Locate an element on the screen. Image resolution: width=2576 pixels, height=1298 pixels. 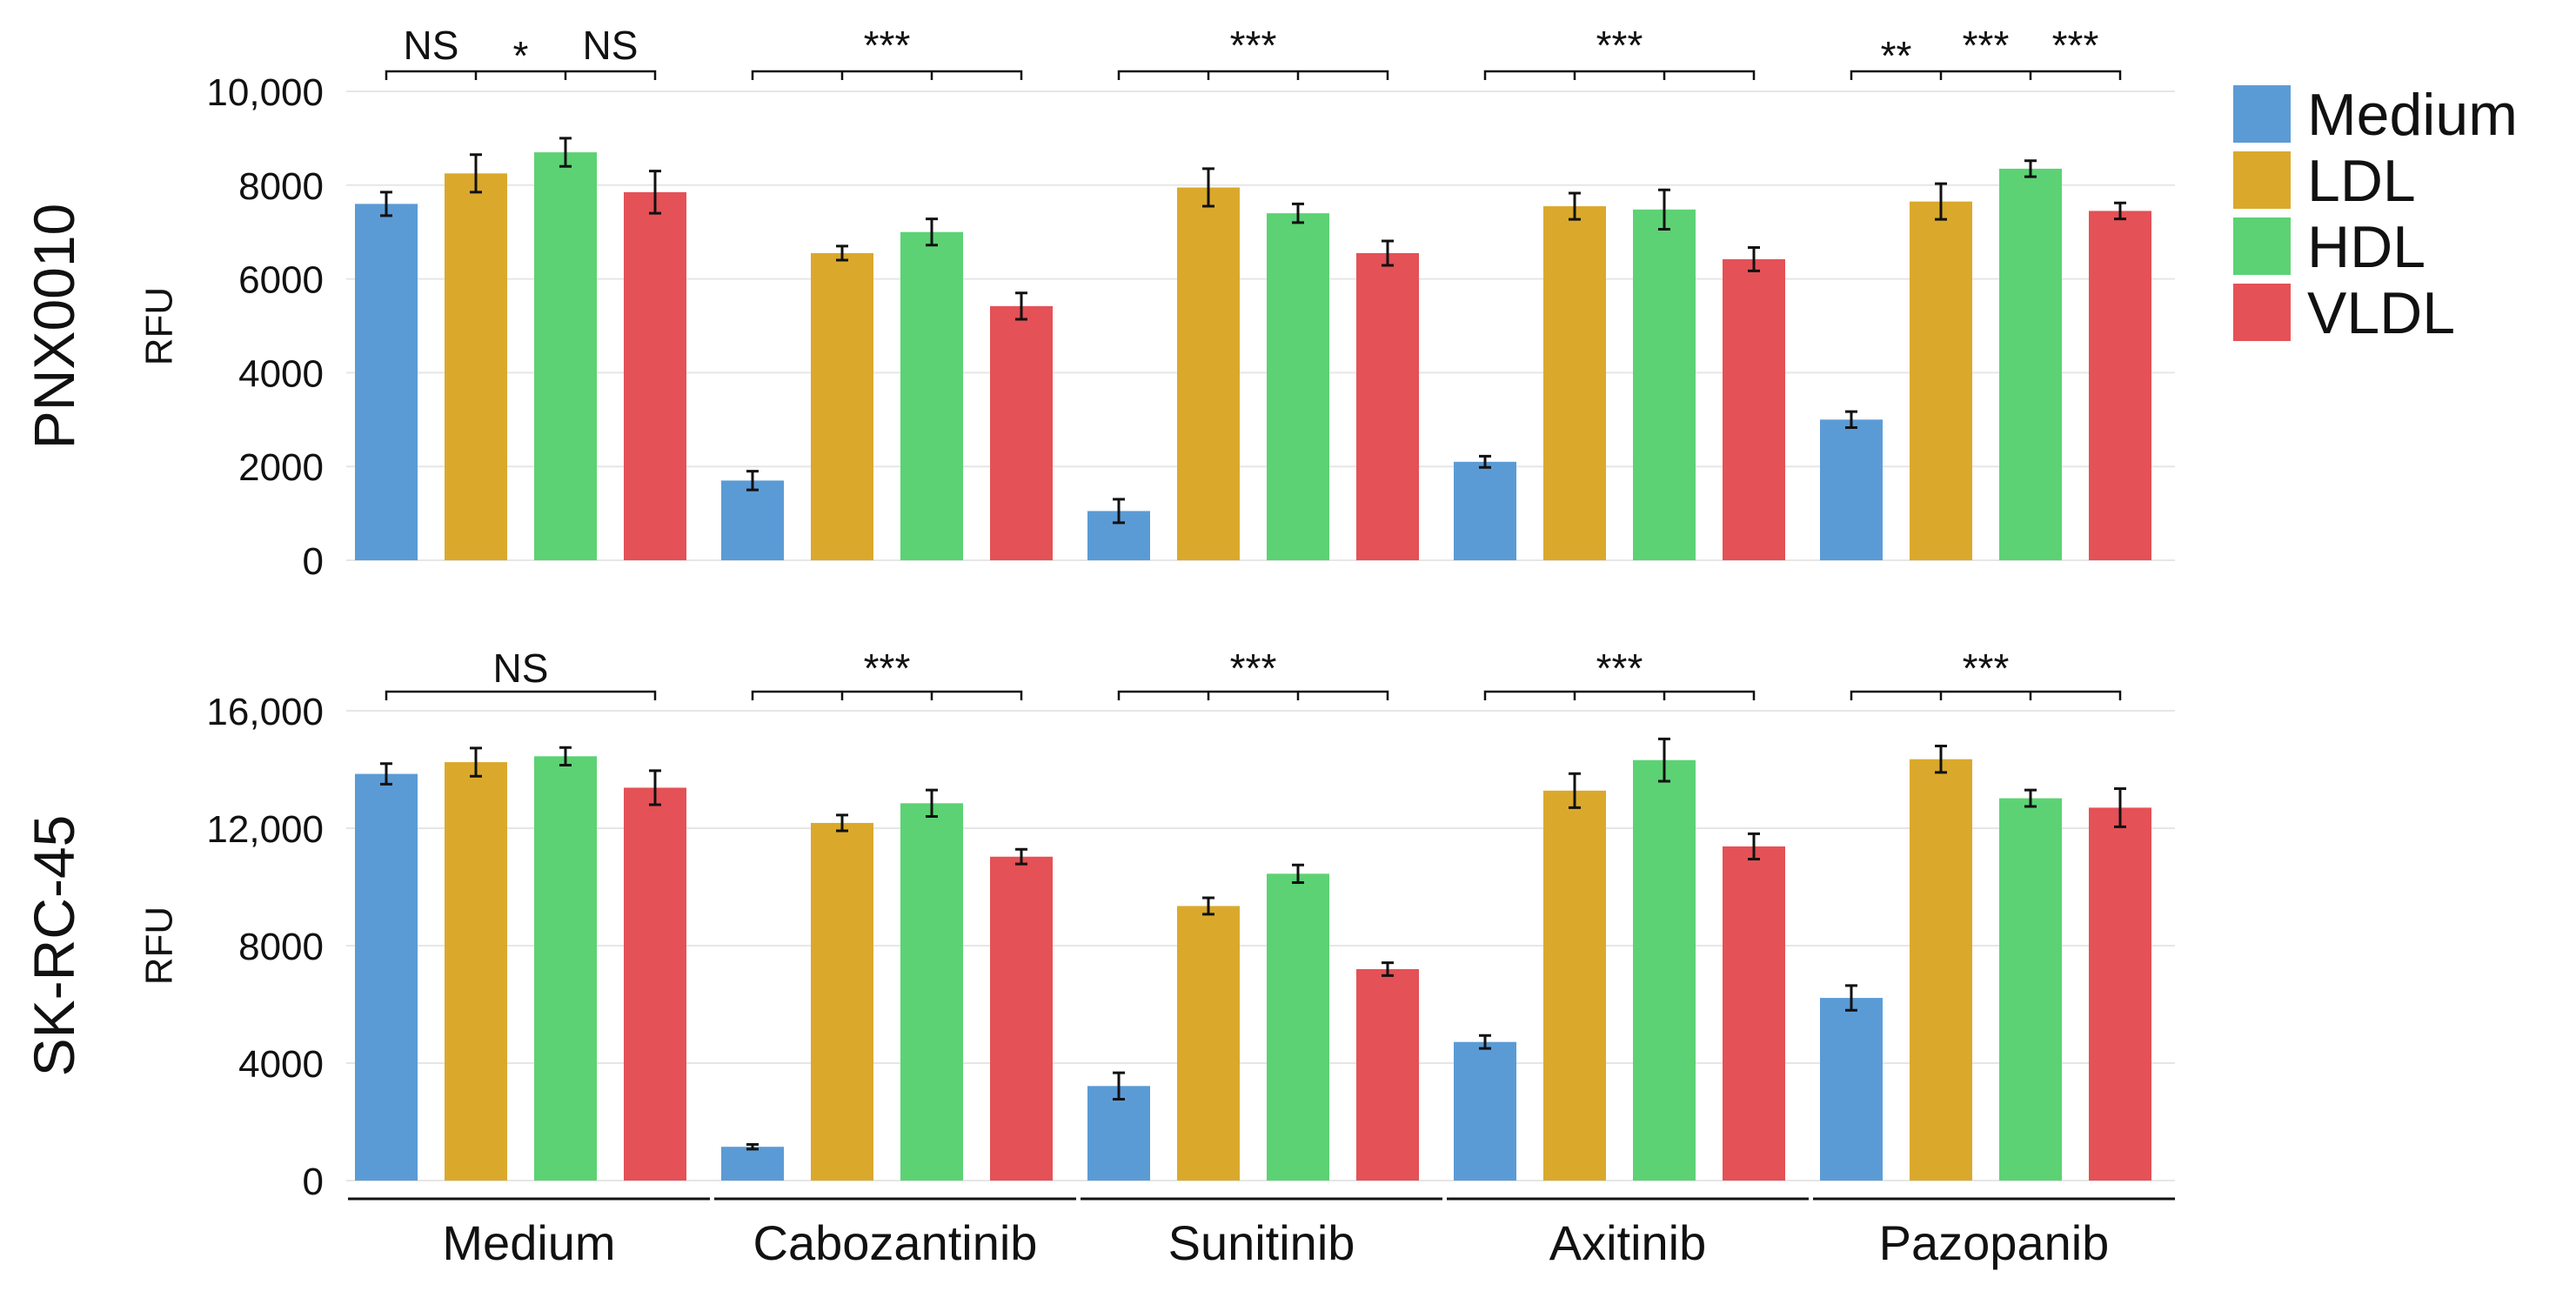
panel-title: SK-RC-45 is located at coordinates (54, 946).